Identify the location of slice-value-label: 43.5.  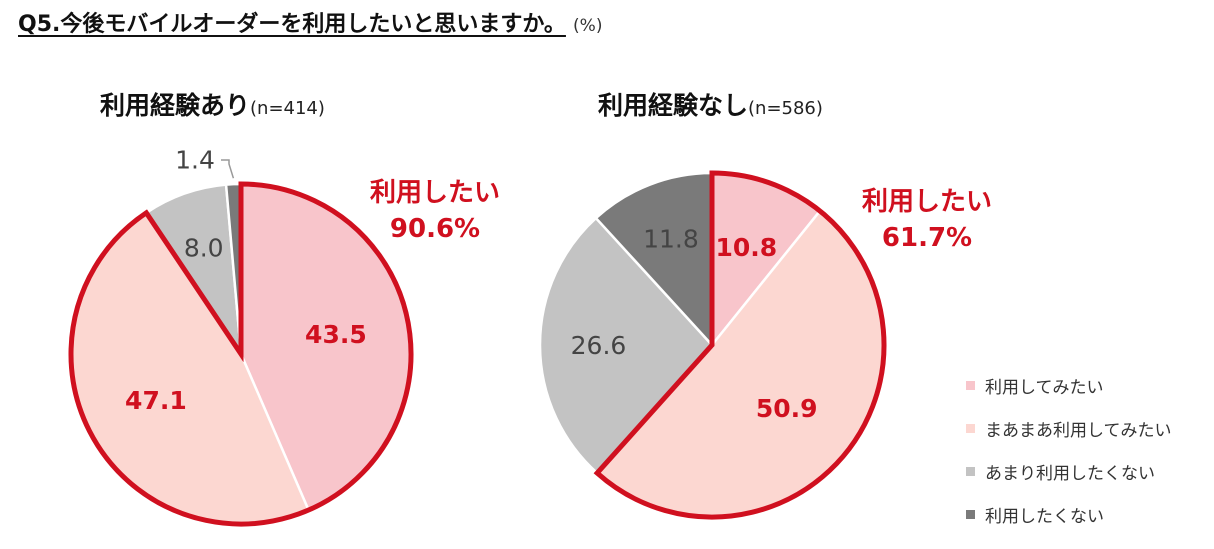
(336, 334).